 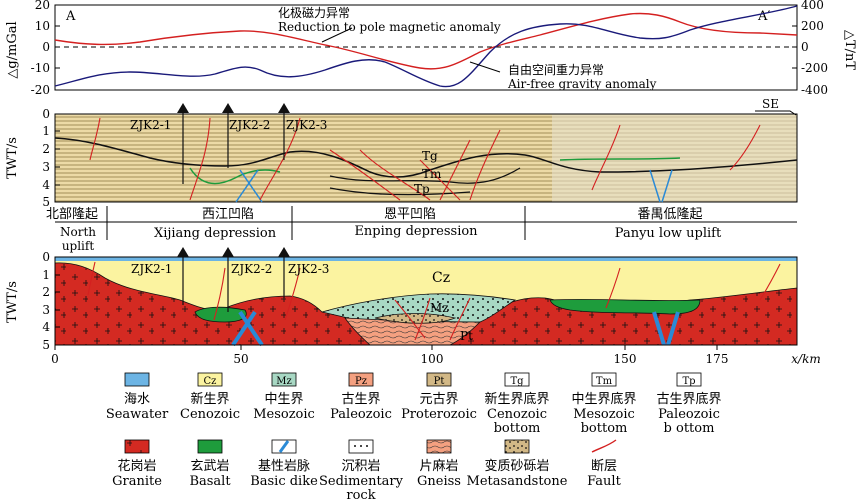 I want to click on geo-tick-4: 4, so click(x=46, y=327).